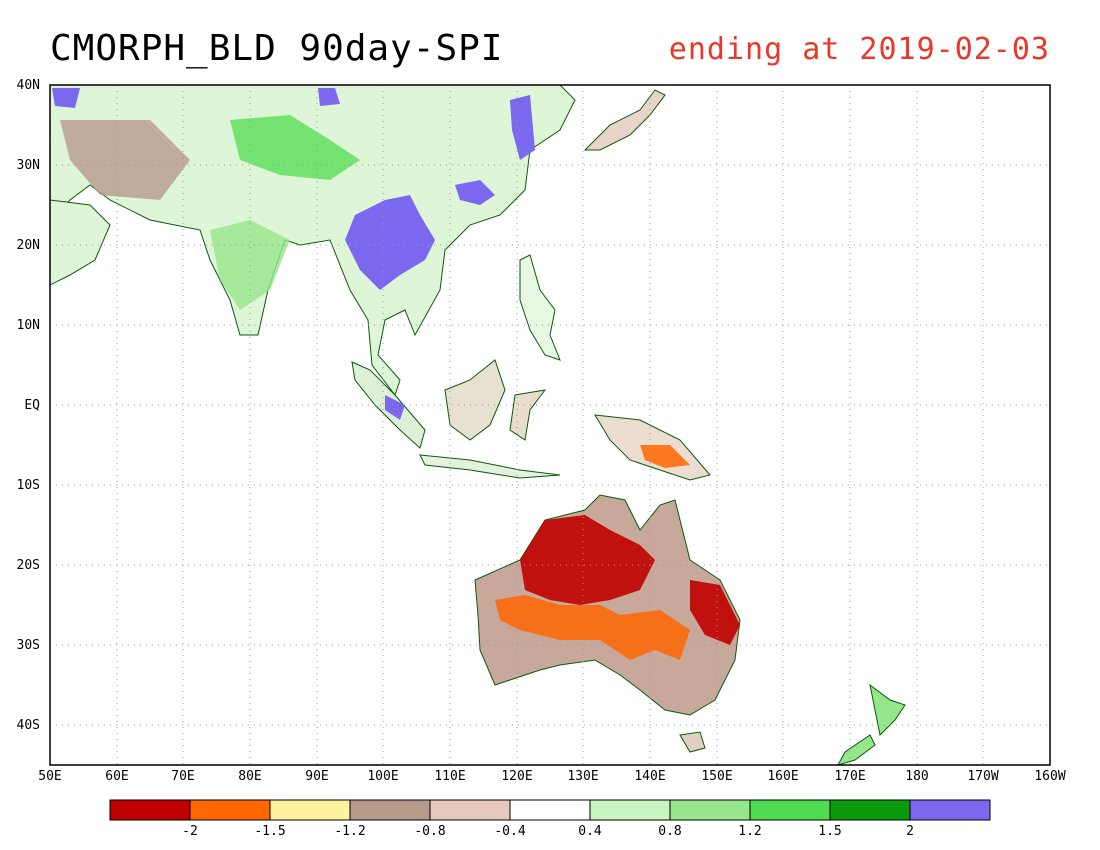  What do you see at coordinates (125, 160) in the screenshot?
I see `dry-zone-central-asia` at bounding box center [125, 160].